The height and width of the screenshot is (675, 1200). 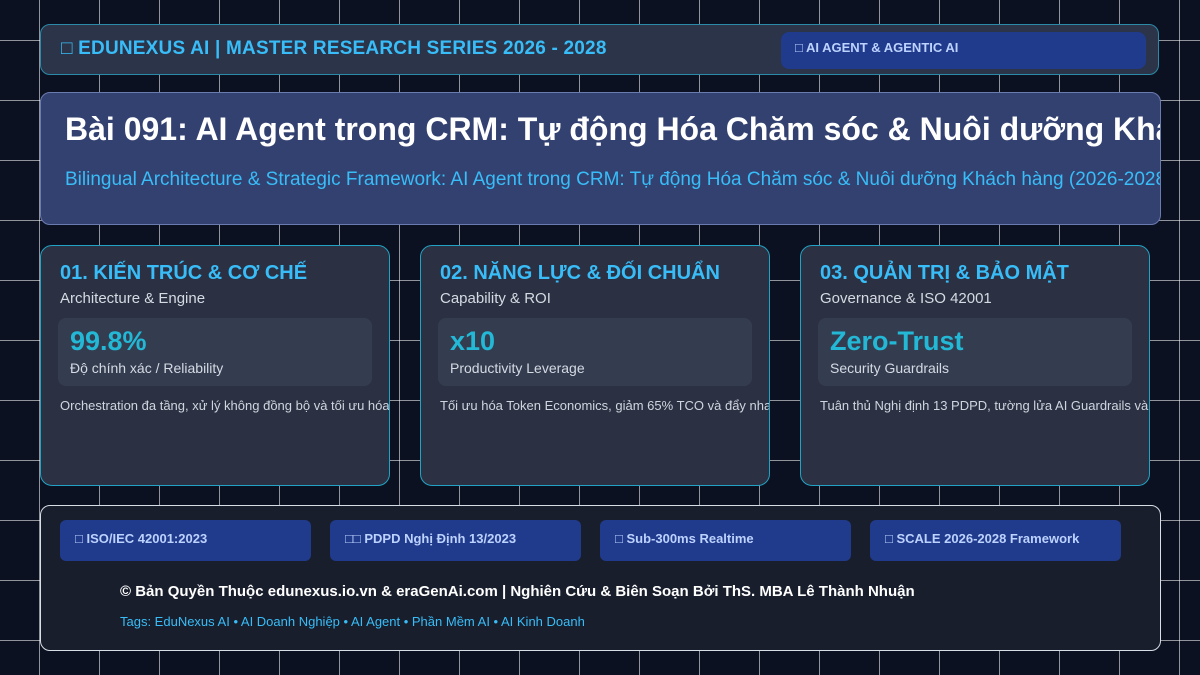 I want to click on chip-pdpd: □□ PDPD Nghị Định 13/2023, so click(x=455, y=540).